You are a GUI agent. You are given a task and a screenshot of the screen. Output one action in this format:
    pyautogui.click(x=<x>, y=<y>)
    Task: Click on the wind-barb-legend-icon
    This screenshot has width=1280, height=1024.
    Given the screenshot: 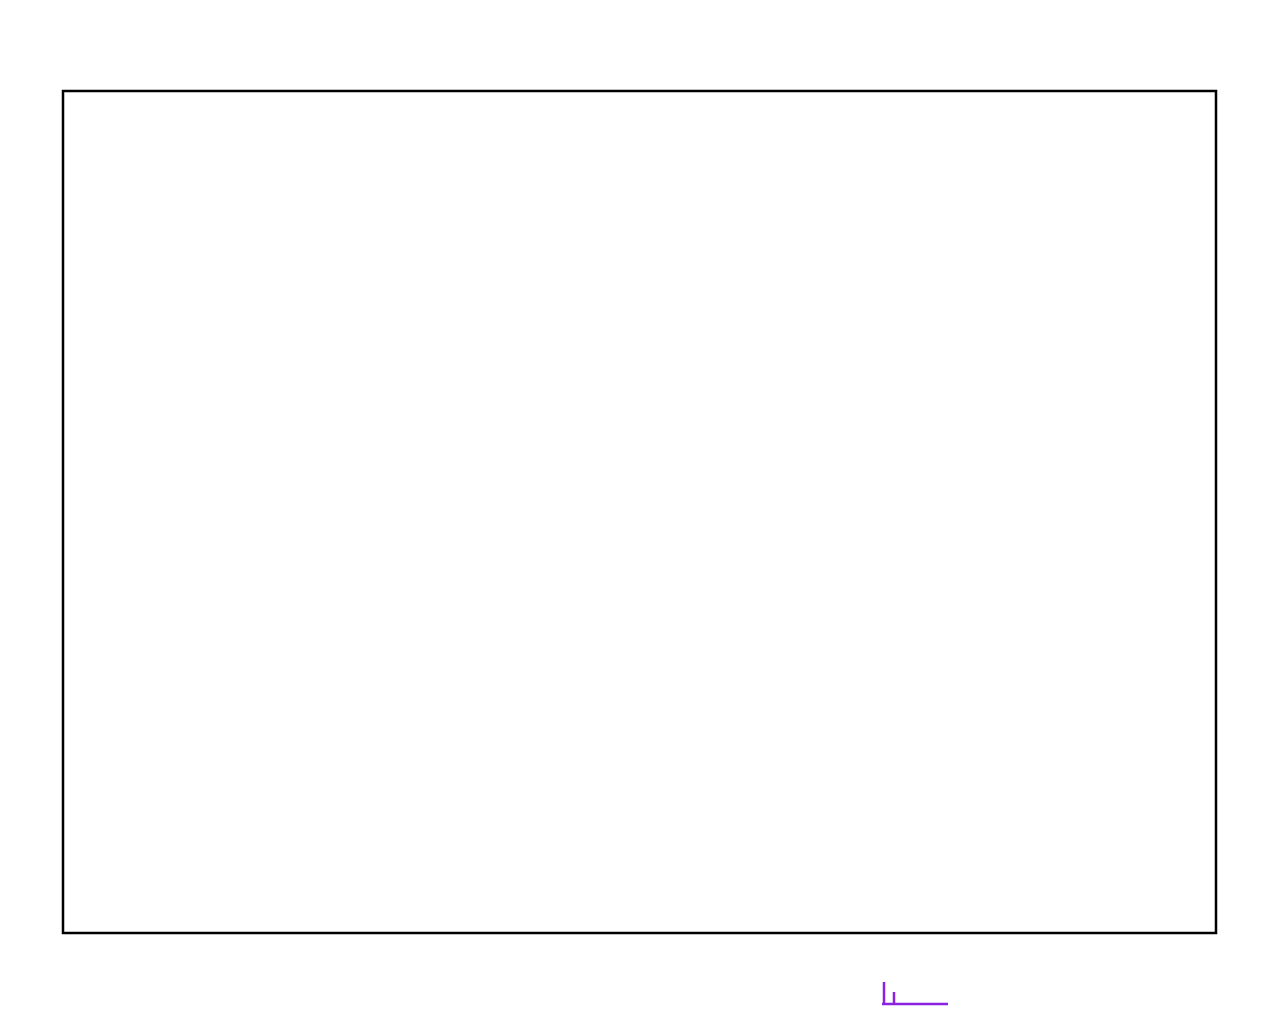 What is the action you would take?
    pyautogui.click(x=915, y=994)
    